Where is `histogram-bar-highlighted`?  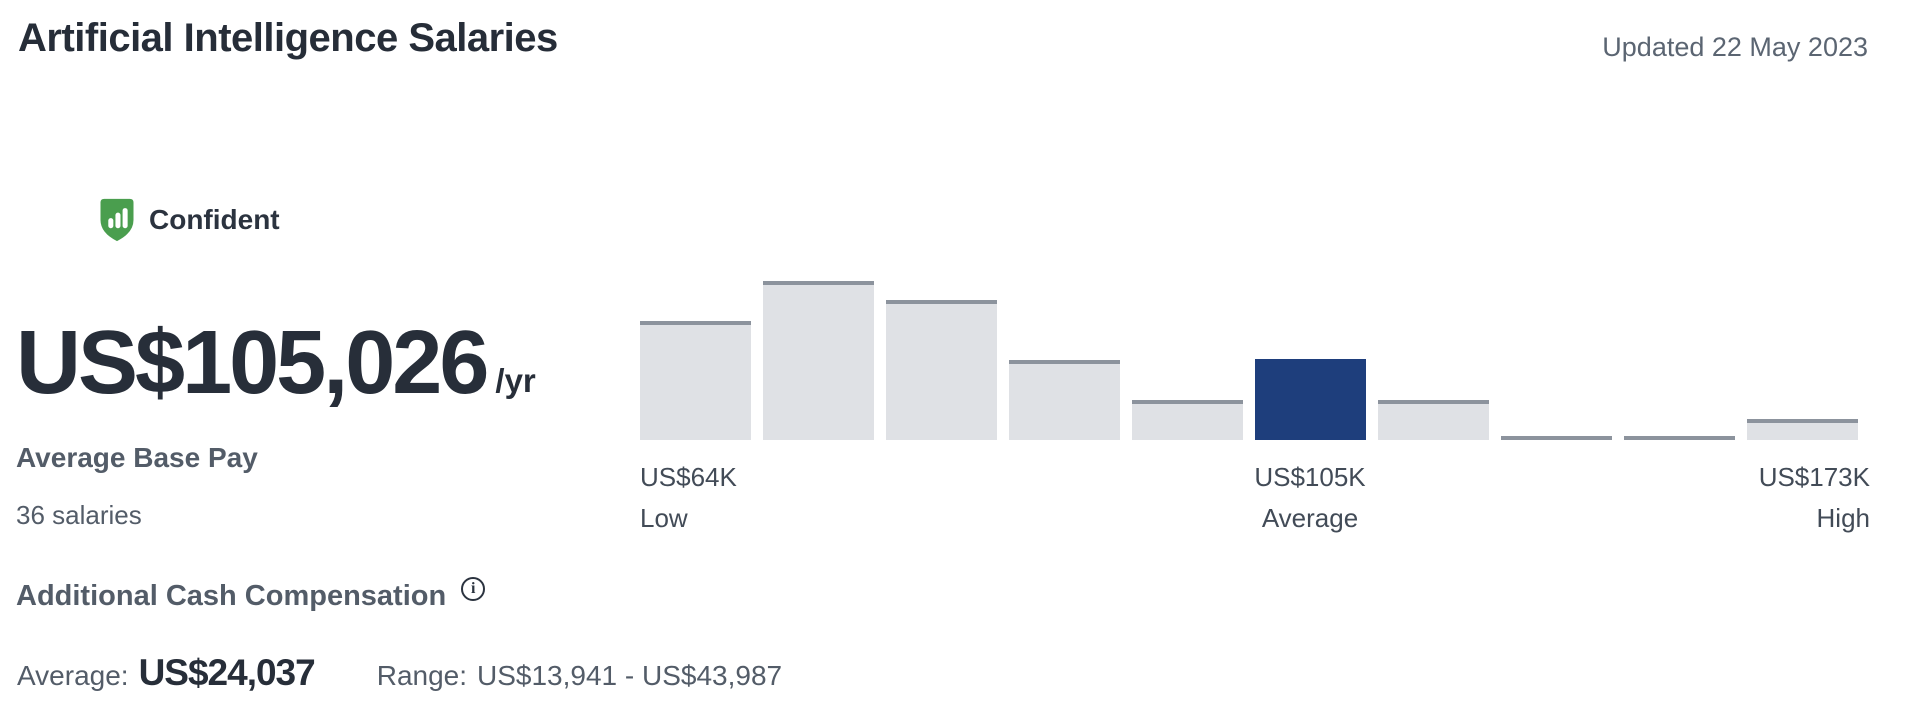
histogram-bar-highlighted is located at coordinates (1310, 399).